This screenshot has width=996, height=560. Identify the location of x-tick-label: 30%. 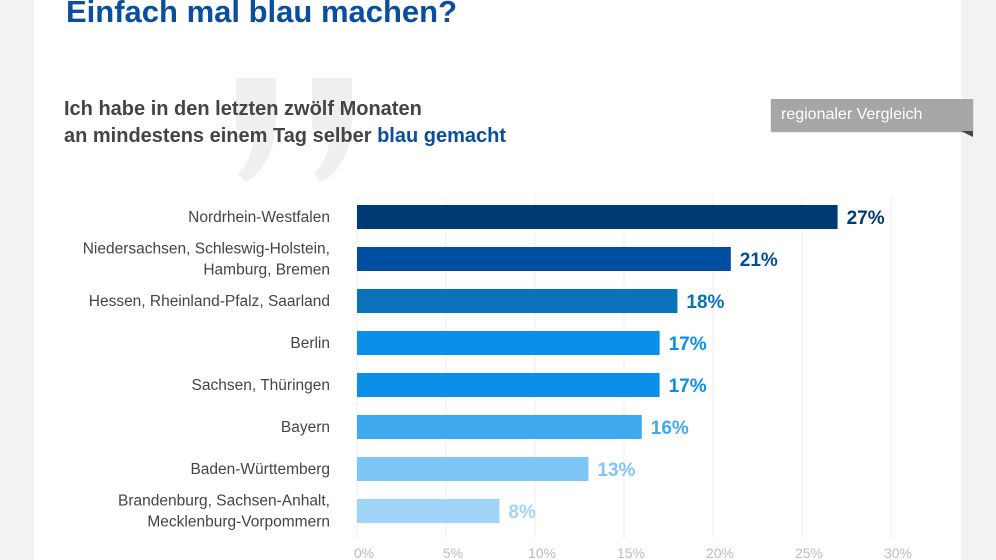
(898, 552).